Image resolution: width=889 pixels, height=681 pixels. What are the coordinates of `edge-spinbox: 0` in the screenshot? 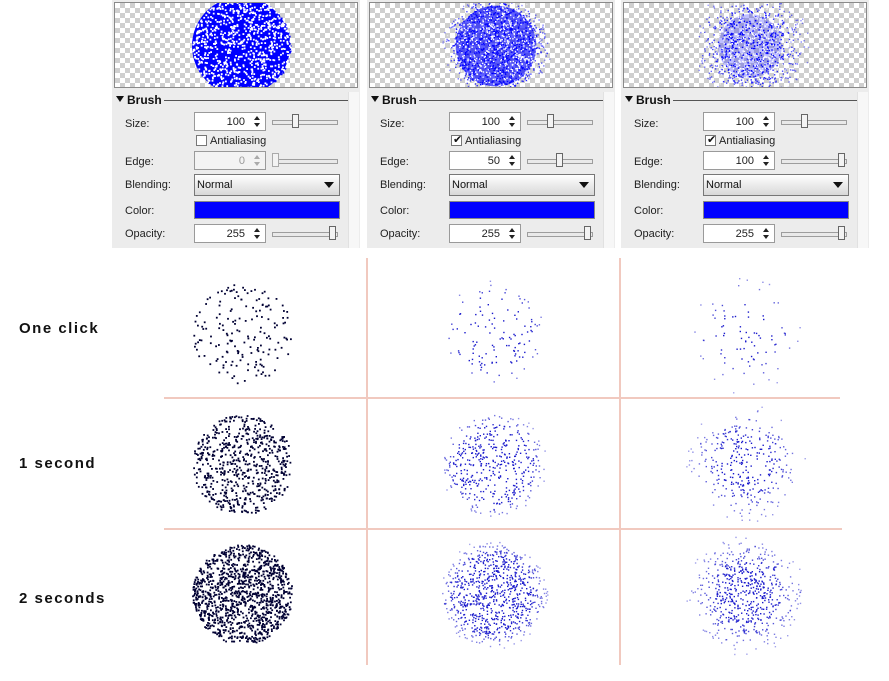 It's located at (230, 160).